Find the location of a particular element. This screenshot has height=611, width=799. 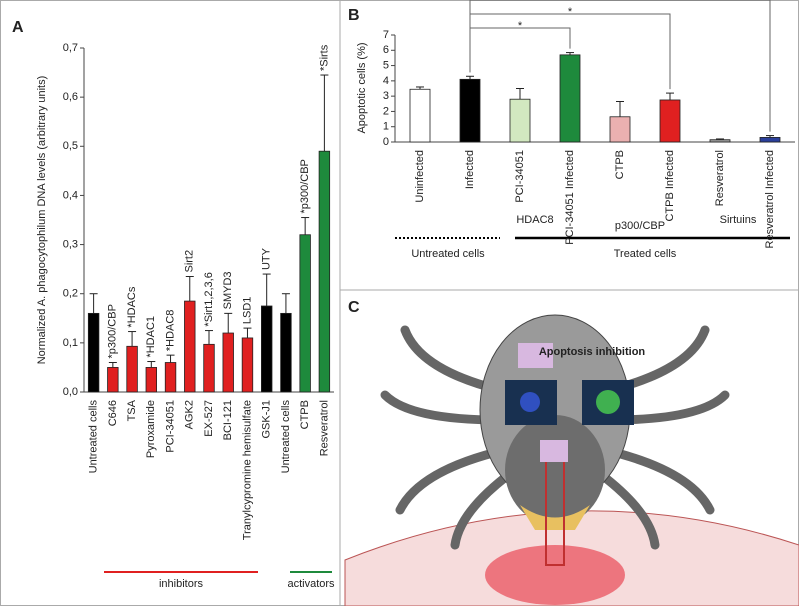

y-tick-label: 4 is located at coordinates (386, 81).